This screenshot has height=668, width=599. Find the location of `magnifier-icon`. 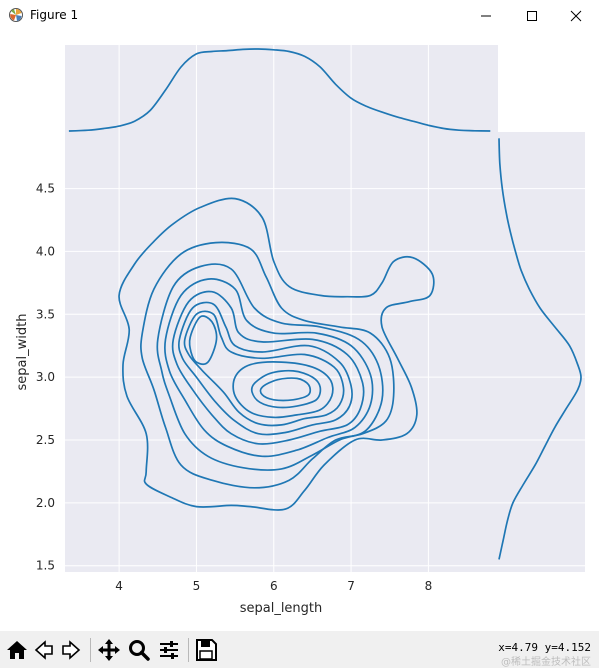

magnifier-icon is located at coordinates (139, 650).